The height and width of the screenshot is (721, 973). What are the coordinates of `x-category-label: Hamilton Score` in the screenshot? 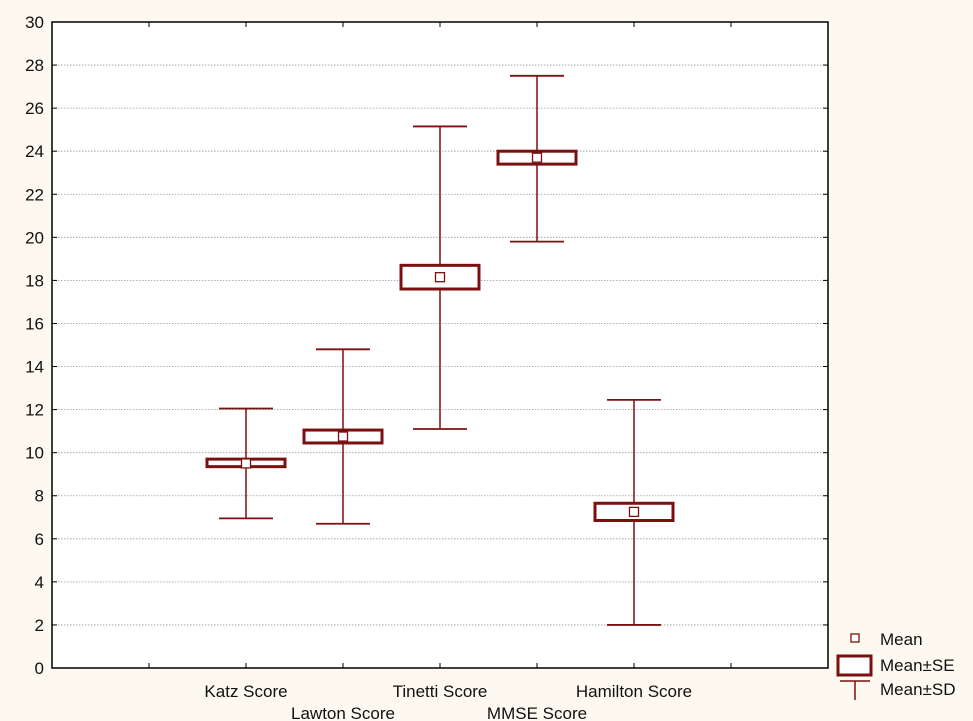 It's located at (634, 691).